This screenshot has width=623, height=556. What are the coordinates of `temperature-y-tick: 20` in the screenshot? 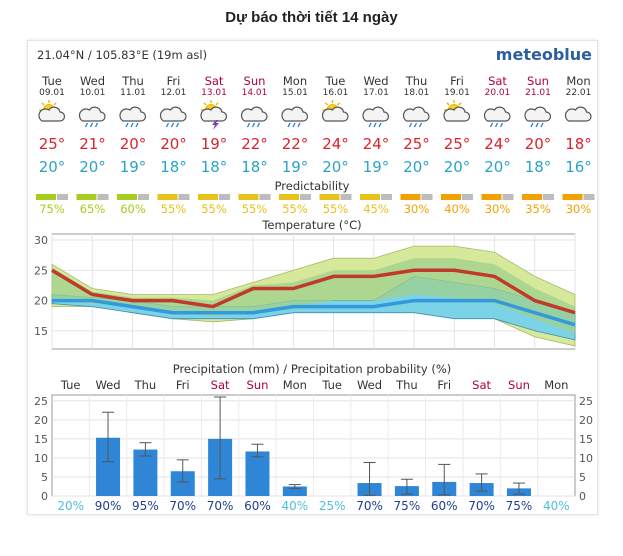 It's located at (41, 301).